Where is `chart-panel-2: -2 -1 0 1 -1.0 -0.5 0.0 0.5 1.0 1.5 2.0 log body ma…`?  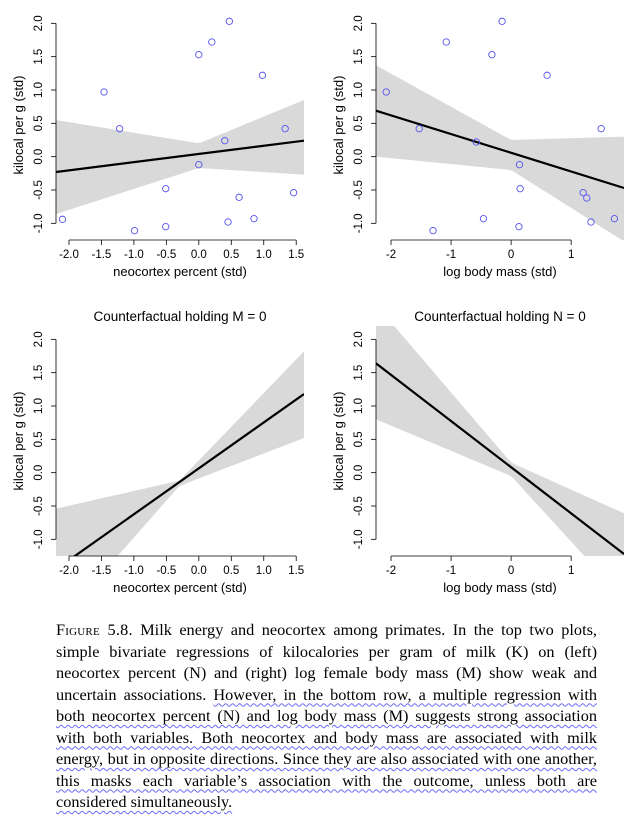 chart-panel-2: -2 -1 0 1 -1.0 -0.5 0.0 0.5 1.0 1.5 2.0 log body ma… is located at coordinates (477, 147).